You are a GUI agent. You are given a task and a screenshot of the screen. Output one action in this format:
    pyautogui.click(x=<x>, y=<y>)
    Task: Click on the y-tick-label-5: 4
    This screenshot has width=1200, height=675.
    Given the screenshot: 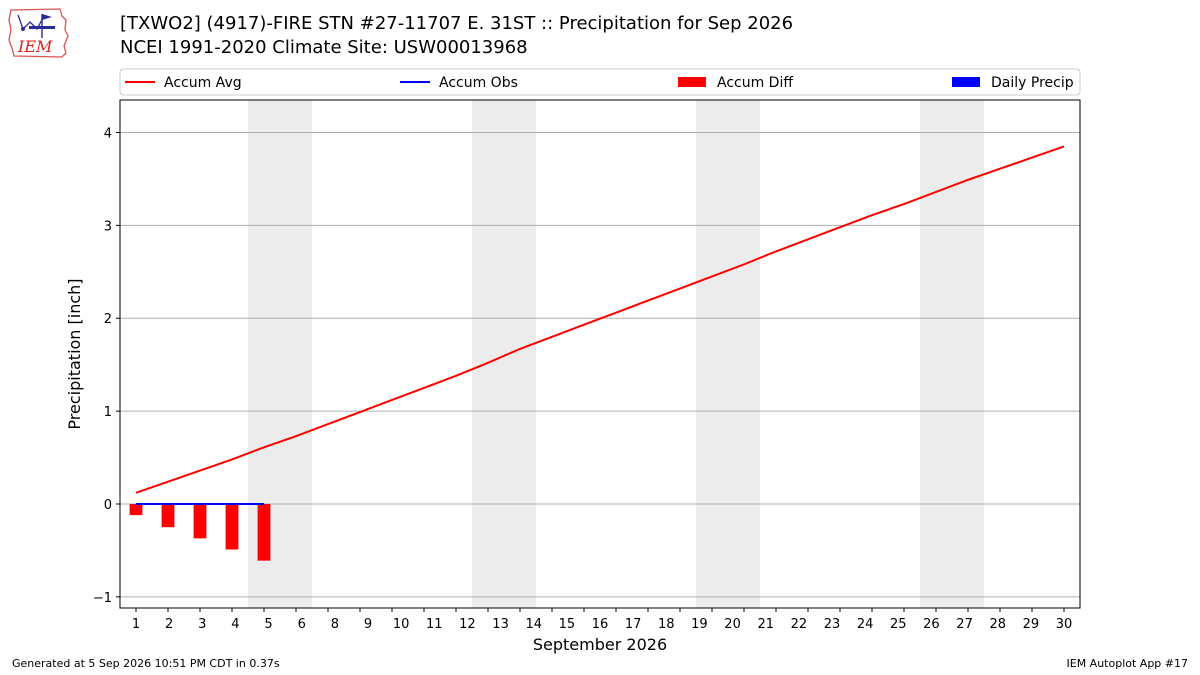 What is the action you would take?
    pyautogui.click(x=108, y=134)
    